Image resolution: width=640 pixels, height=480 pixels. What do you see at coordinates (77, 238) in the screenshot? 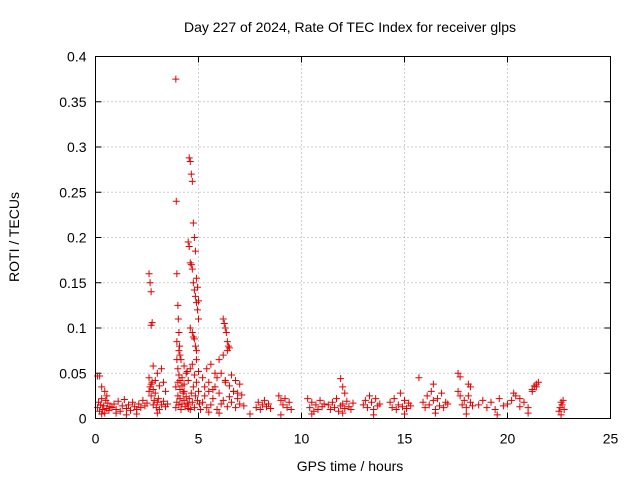
I see `y-tick-label: 0.2` at bounding box center [77, 238].